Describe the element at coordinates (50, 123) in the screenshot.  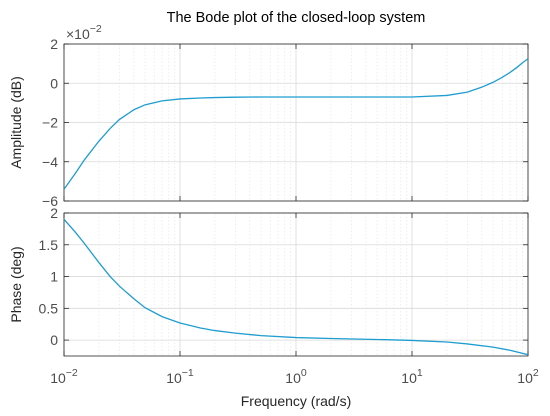
I see `amplitude-y-tick-label: −2` at that location.